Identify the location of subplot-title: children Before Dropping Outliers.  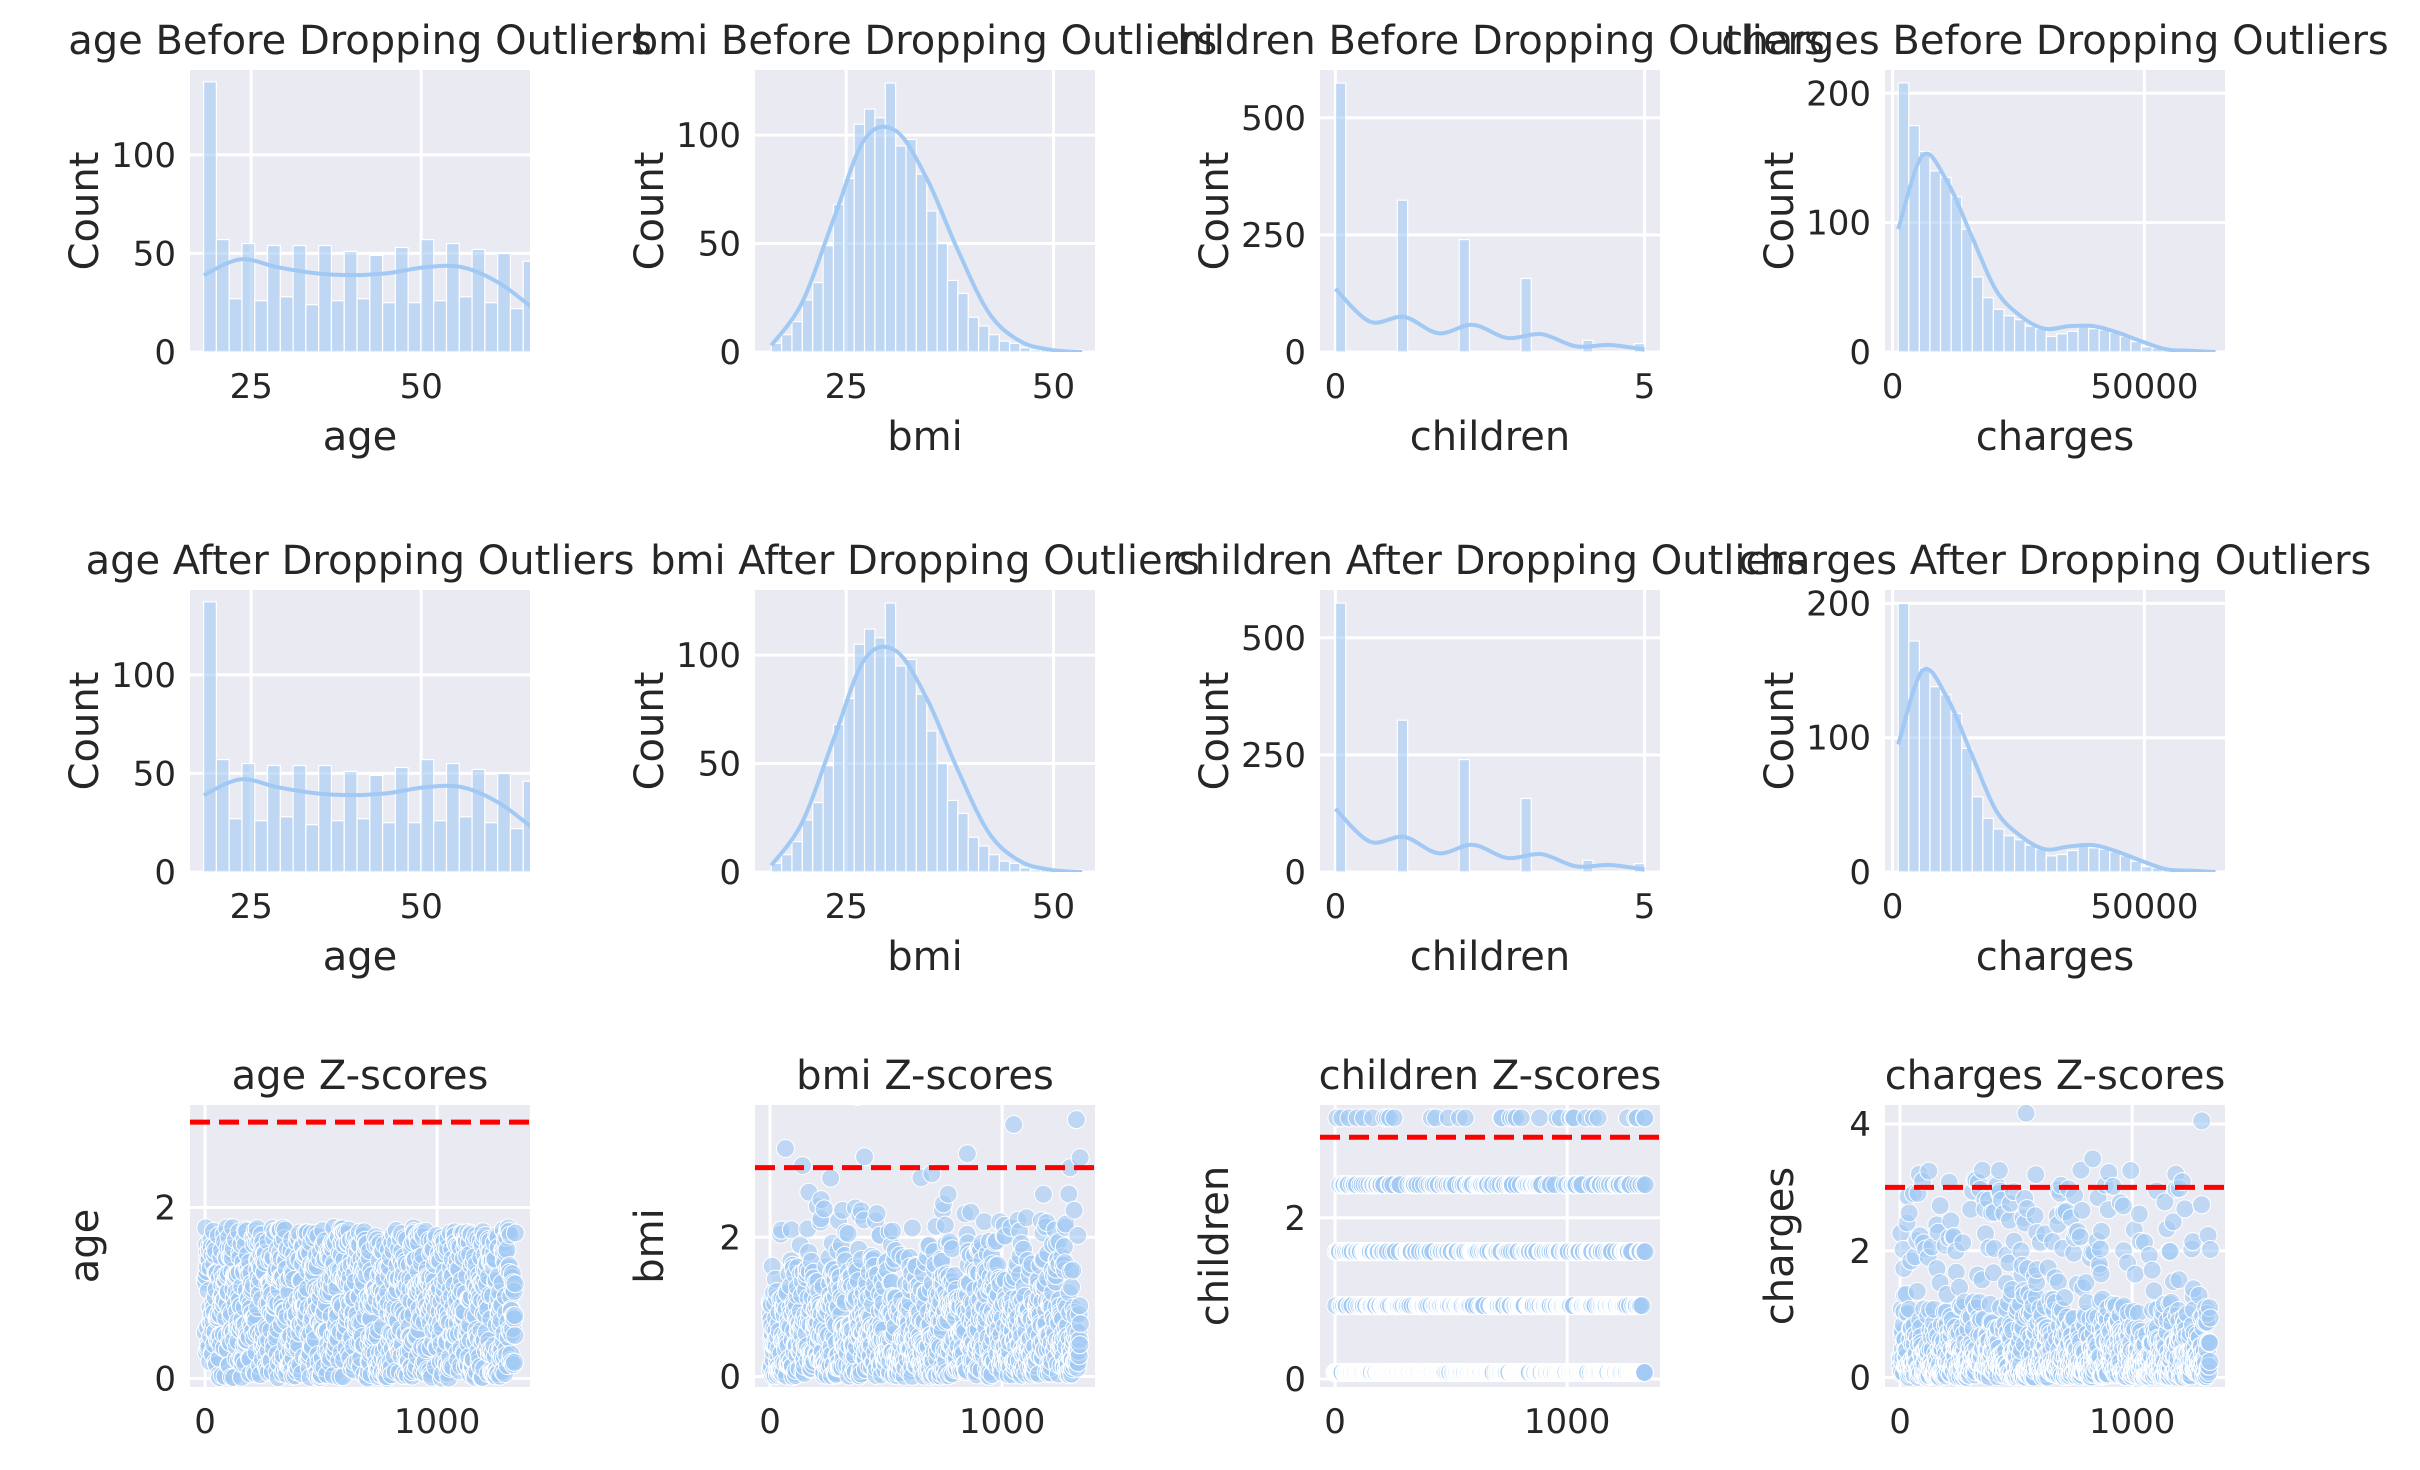
(1490, 41).